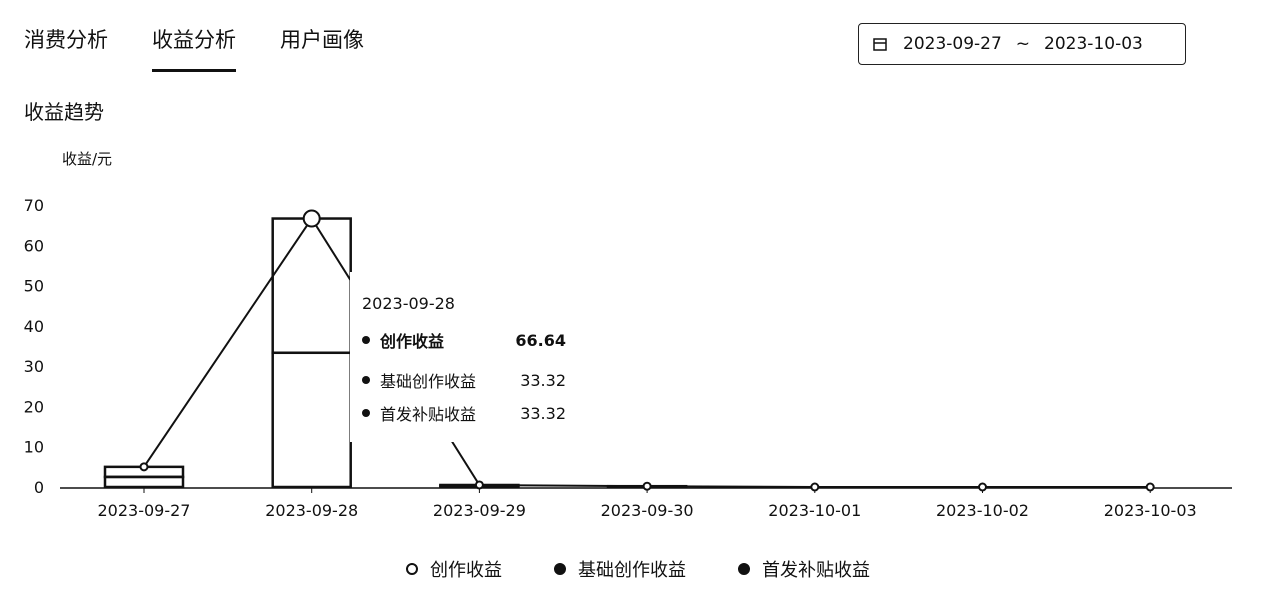  I want to click on y-tick-label: 10, so click(34, 447).